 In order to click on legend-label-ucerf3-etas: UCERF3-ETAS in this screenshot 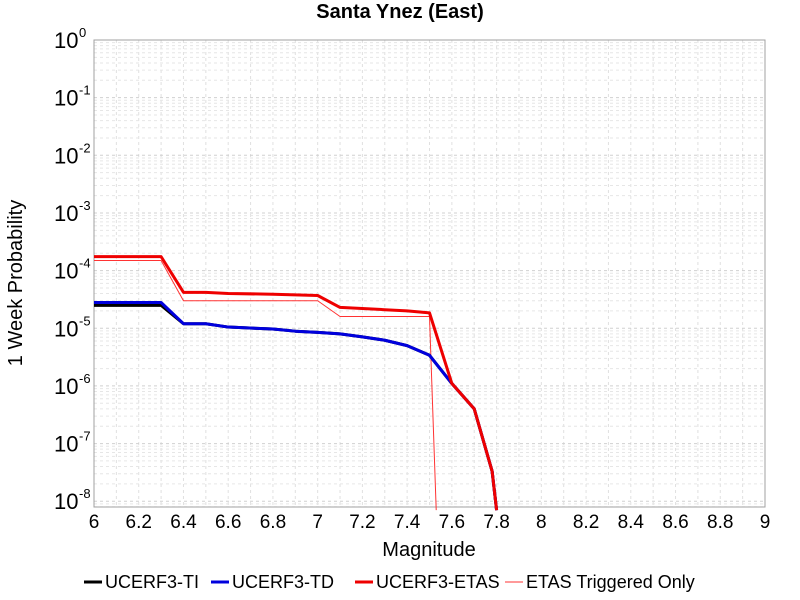, I will do `click(438, 582)`.